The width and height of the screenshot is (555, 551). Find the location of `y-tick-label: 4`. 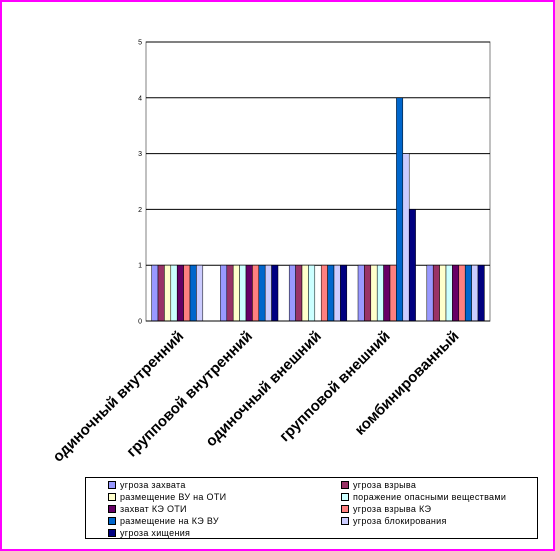

y-tick-label: 4 is located at coordinates (140, 98).